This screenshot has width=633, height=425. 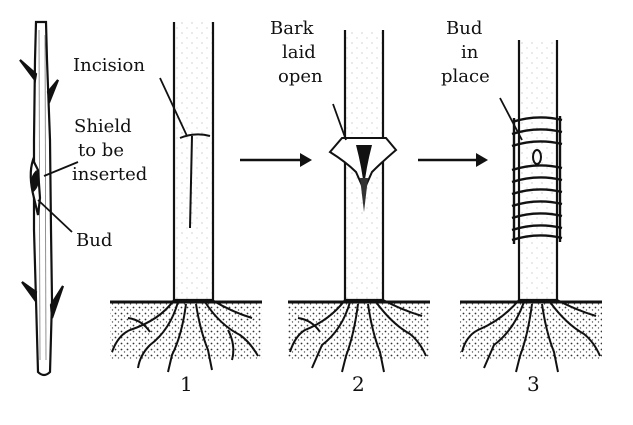 I want to click on step-number-1: 1, so click(x=186, y=384).